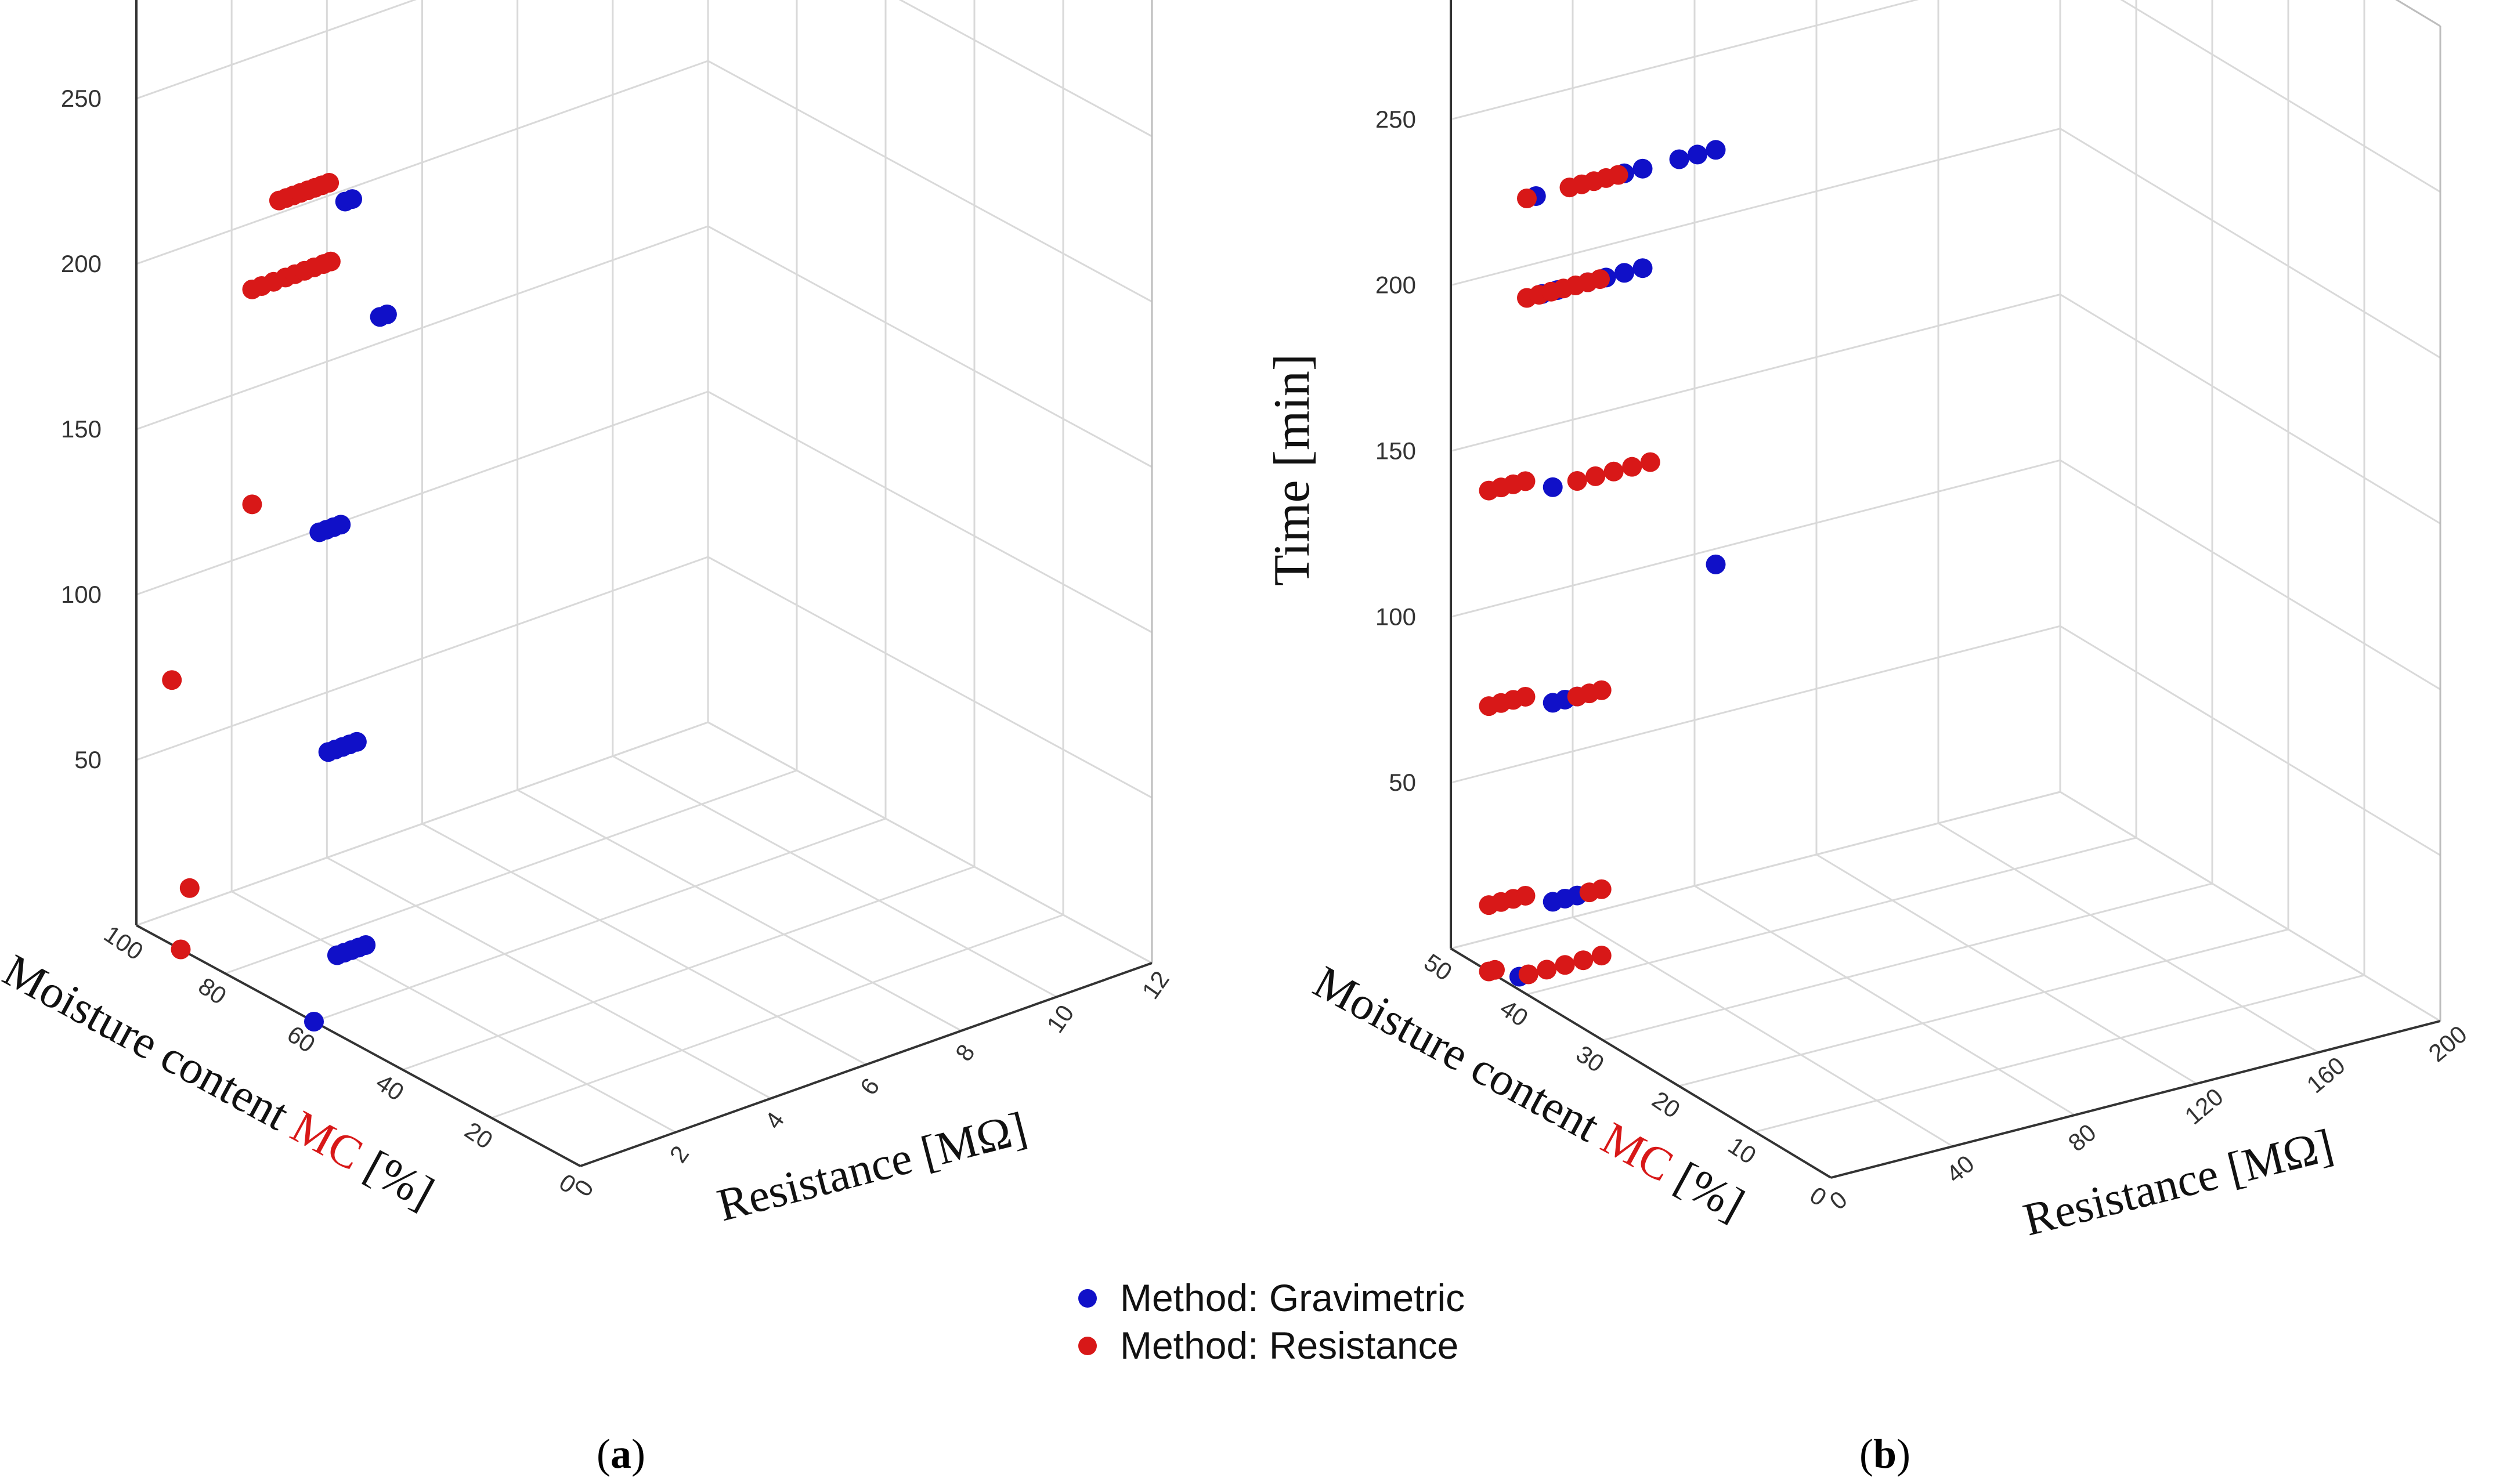 The width and height of the screenshot is (2514, 1484). I want to click on legend-marker-resistance, so click(1087, 1346).